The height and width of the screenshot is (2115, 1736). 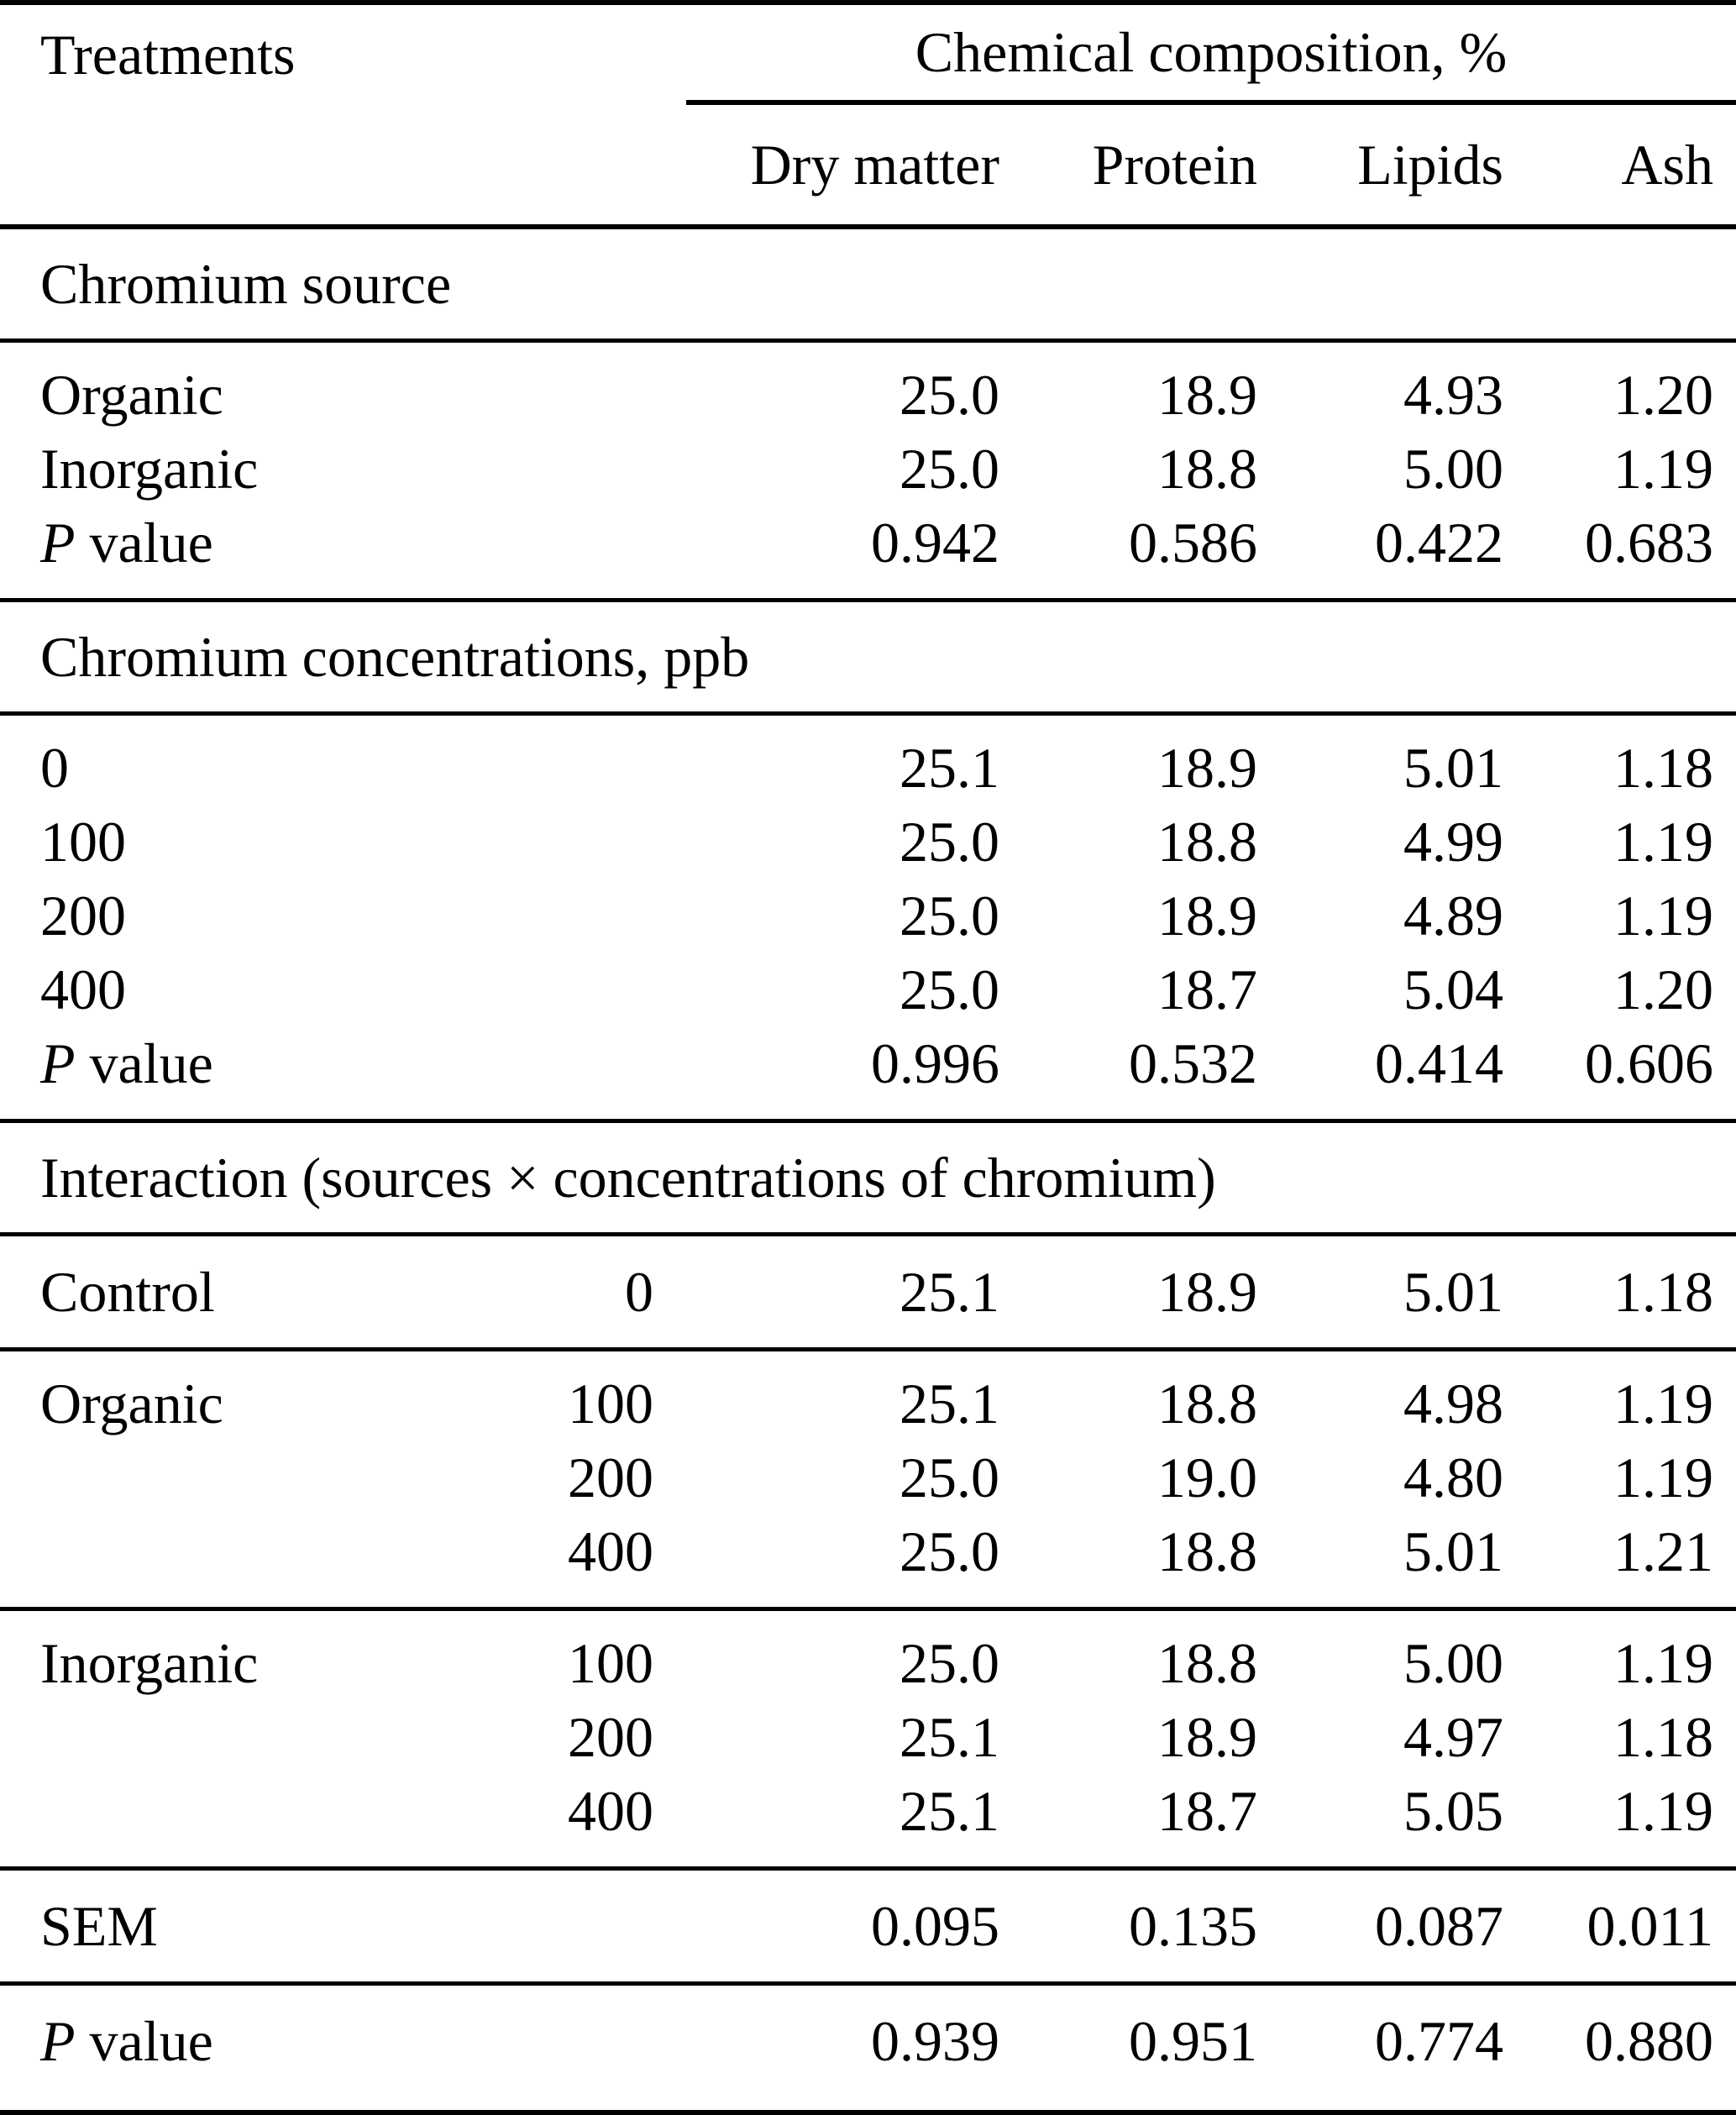 What do you see at coordinates (1649, 1063) in the screenshot?
I see `ash-value: 0.606` at bounding box center [1649, 1063].